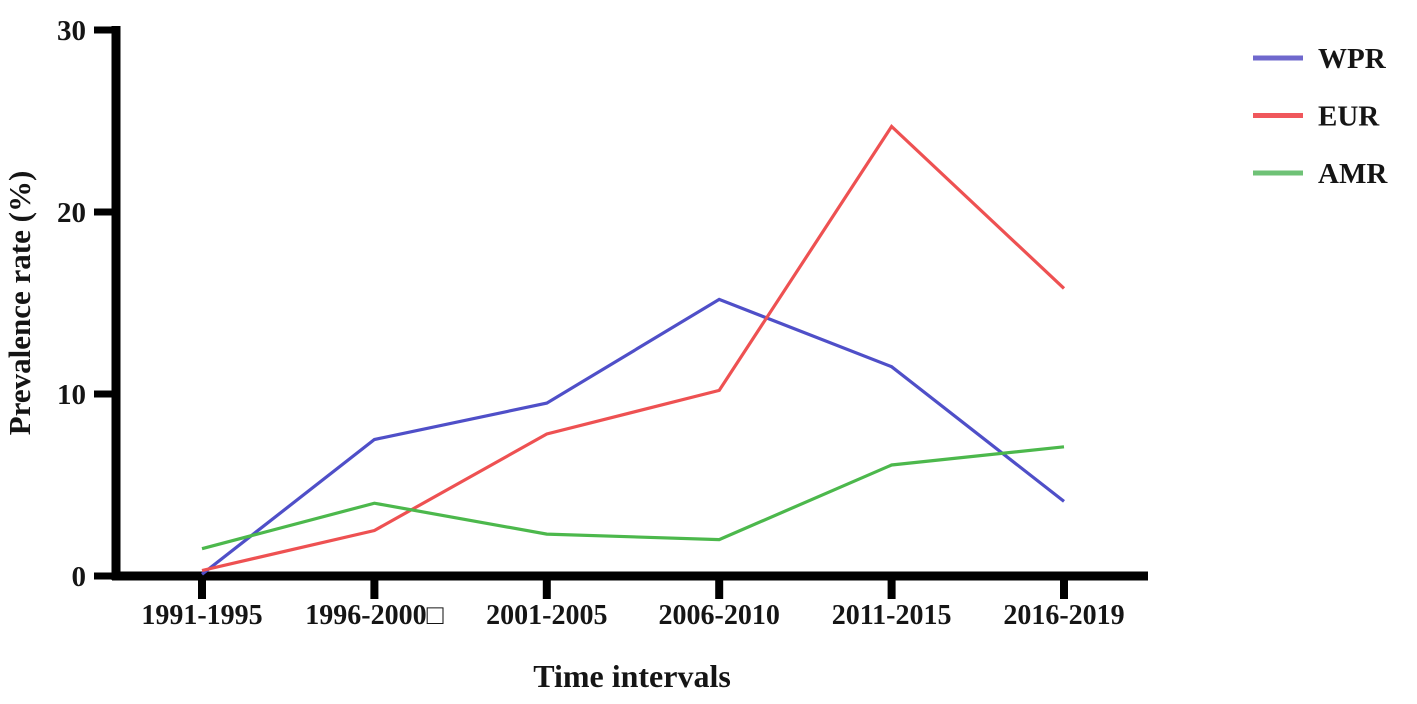  I want to click on y-tick-label: 30, so click(71, 31).